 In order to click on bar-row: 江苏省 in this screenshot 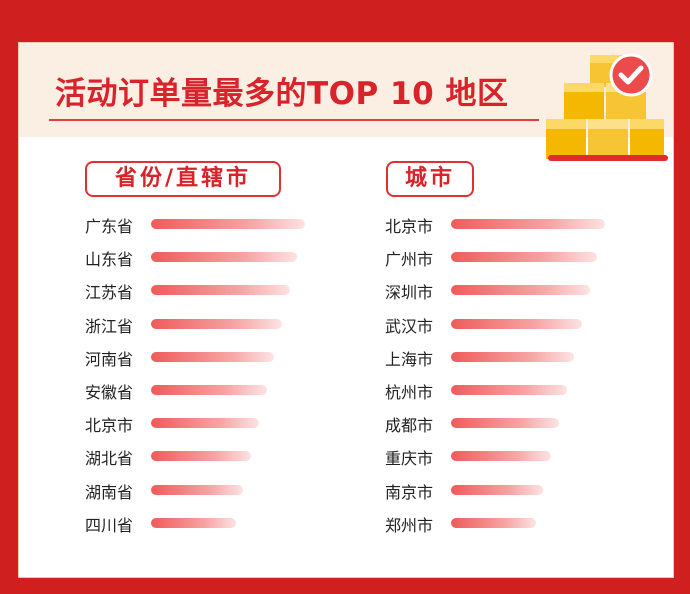, I will do `click(235, 290)`.